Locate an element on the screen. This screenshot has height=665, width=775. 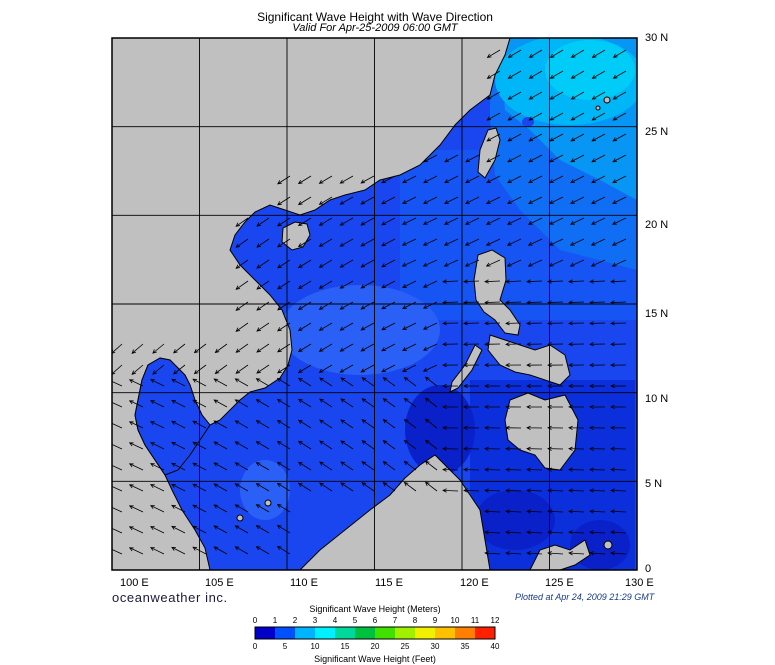
colorbar-meter-tick: 0 is located at coordinates (255, 620).